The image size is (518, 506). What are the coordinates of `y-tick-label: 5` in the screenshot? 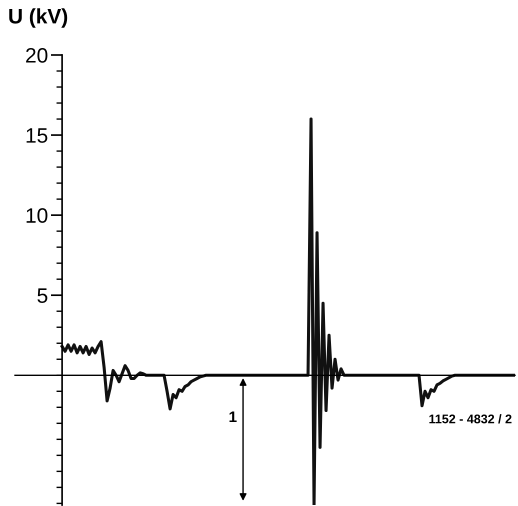 It's located at (42, 295).